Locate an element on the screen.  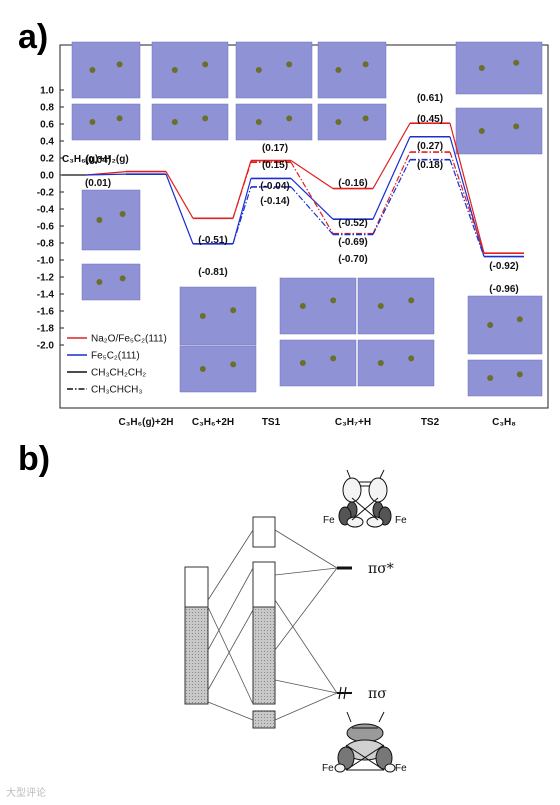
panel-a-label: a) is located at coordinates (33, 37).